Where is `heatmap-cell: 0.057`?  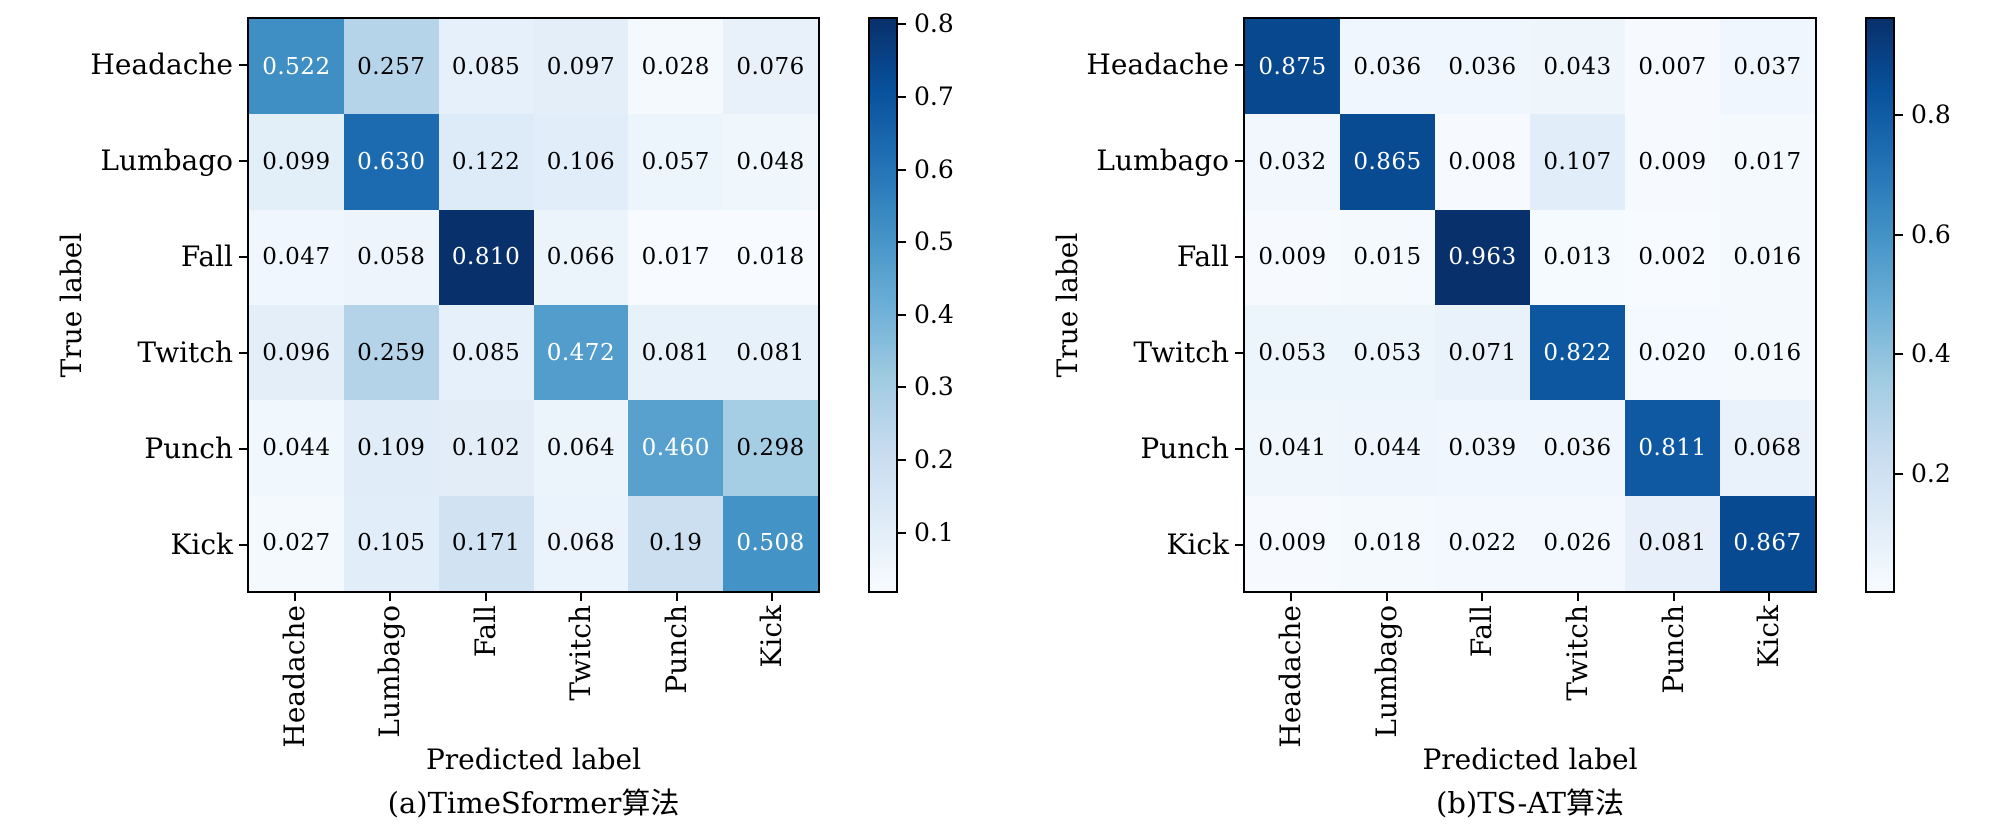
heatmap-cell: 0.057 is located at coordinates (676, 162).